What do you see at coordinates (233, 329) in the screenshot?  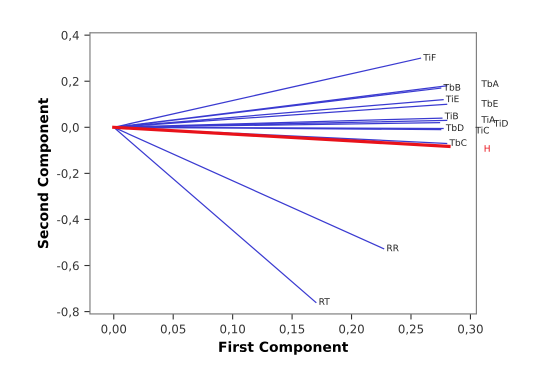 I see `x-tick-label: 0,10` at bounding box center [233, 329].